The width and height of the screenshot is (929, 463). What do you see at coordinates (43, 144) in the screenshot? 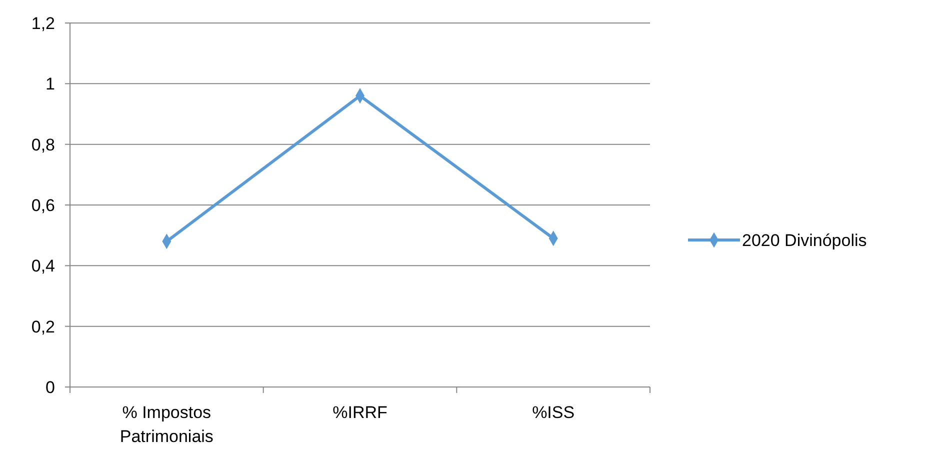
I see `y-tick-label: 0,8` at bounding box center [43, 144].